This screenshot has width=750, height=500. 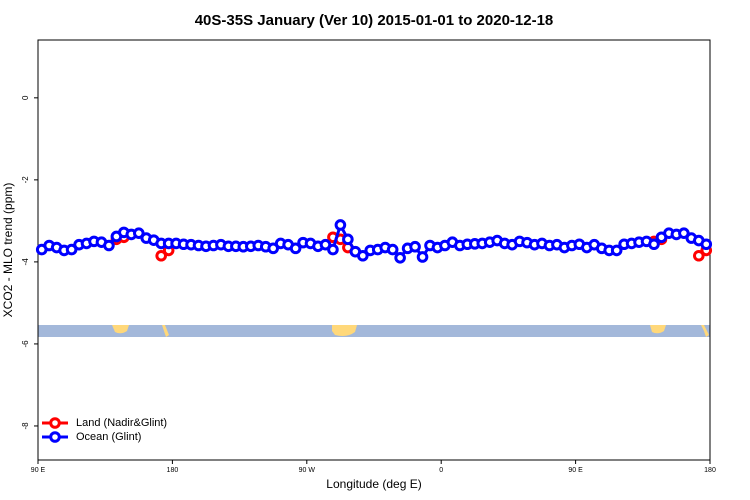 What do you see at coordinates (25, 97) in the screenshot?
I see `y-tick-label: 0` at bounding box center [25, 97].